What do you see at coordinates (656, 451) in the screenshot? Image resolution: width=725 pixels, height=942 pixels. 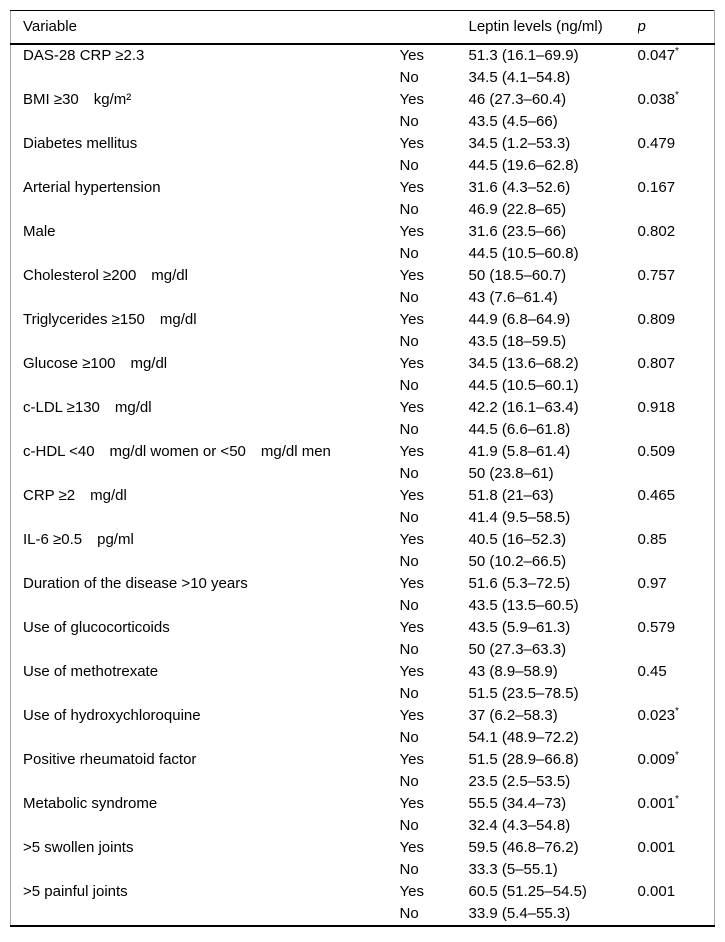 I see `p-value: 0.509` at bounding box center [656, 451].